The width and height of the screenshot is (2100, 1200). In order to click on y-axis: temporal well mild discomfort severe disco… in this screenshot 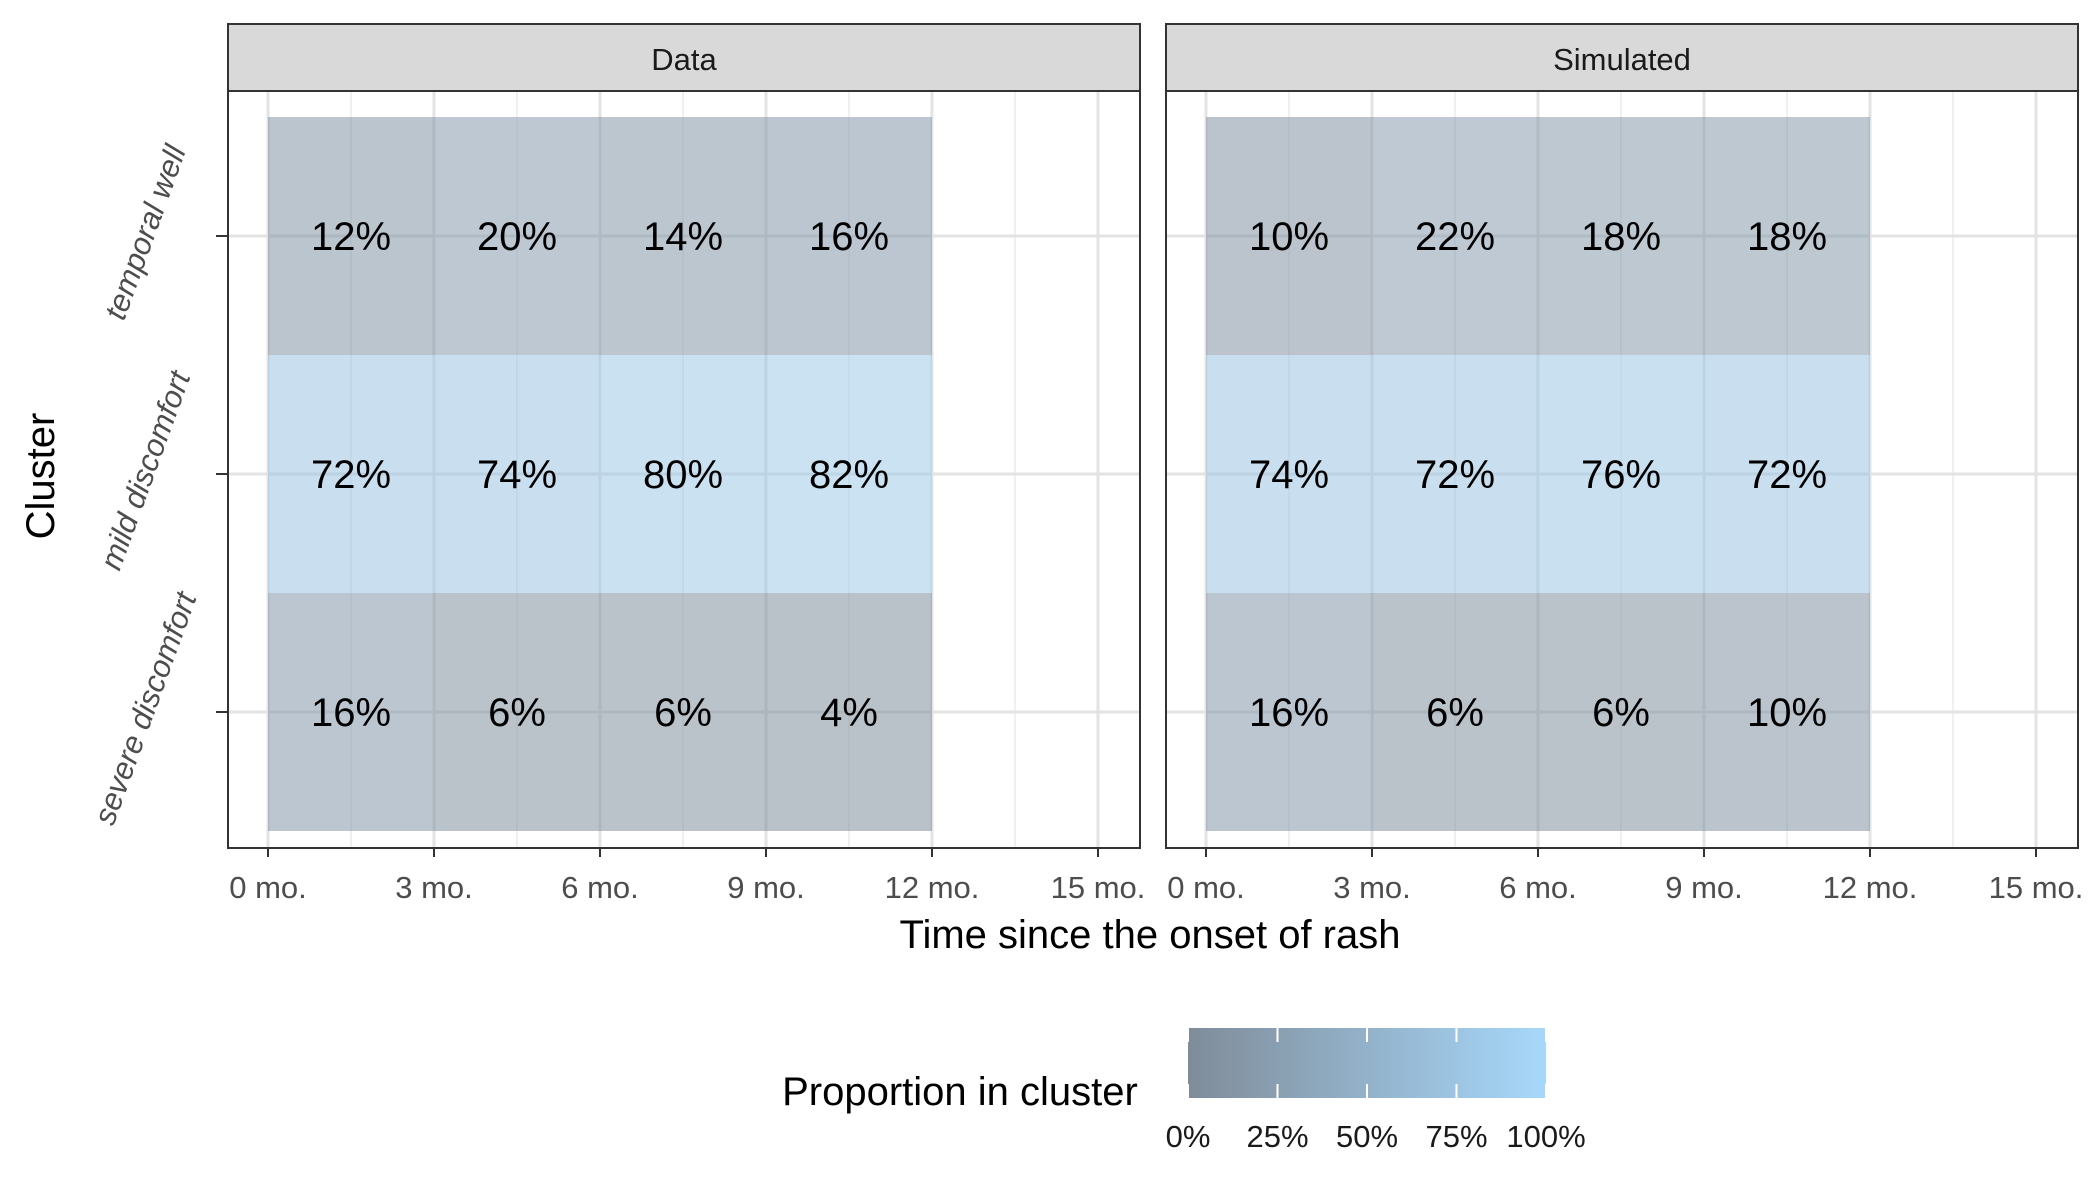, I will do `click(157, 484)`.